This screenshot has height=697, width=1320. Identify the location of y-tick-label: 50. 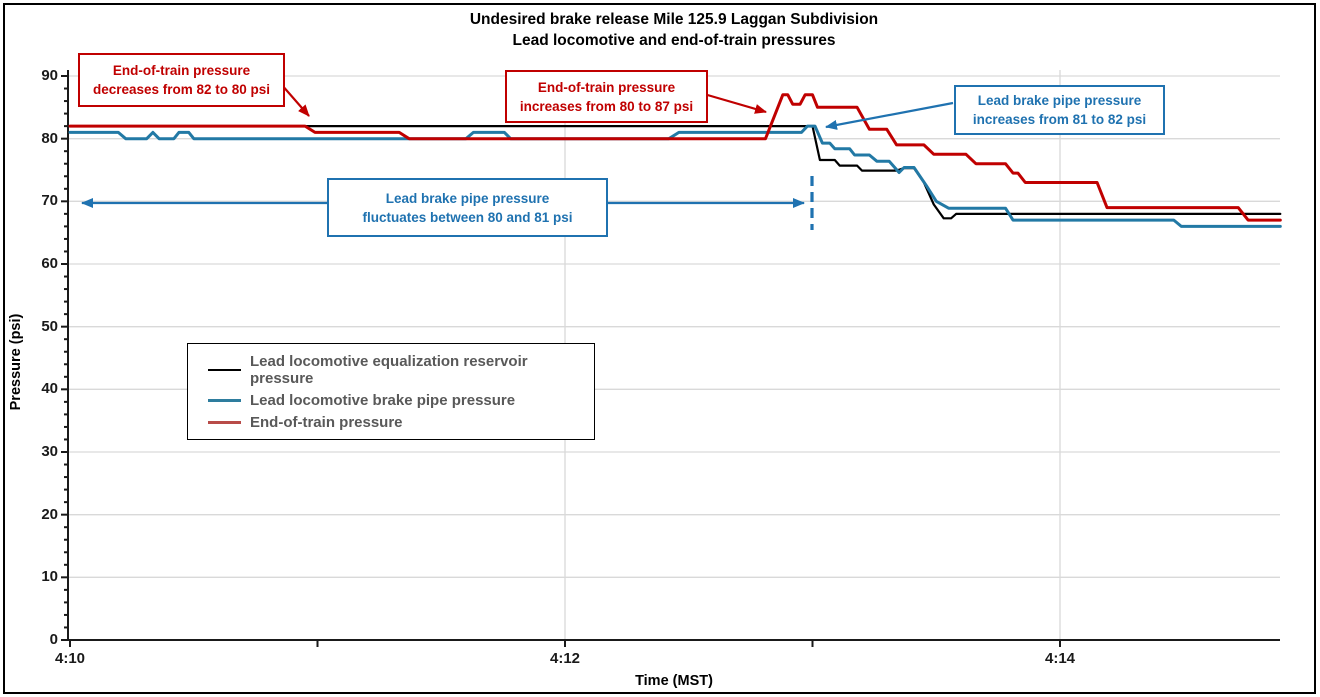
(49, 326).